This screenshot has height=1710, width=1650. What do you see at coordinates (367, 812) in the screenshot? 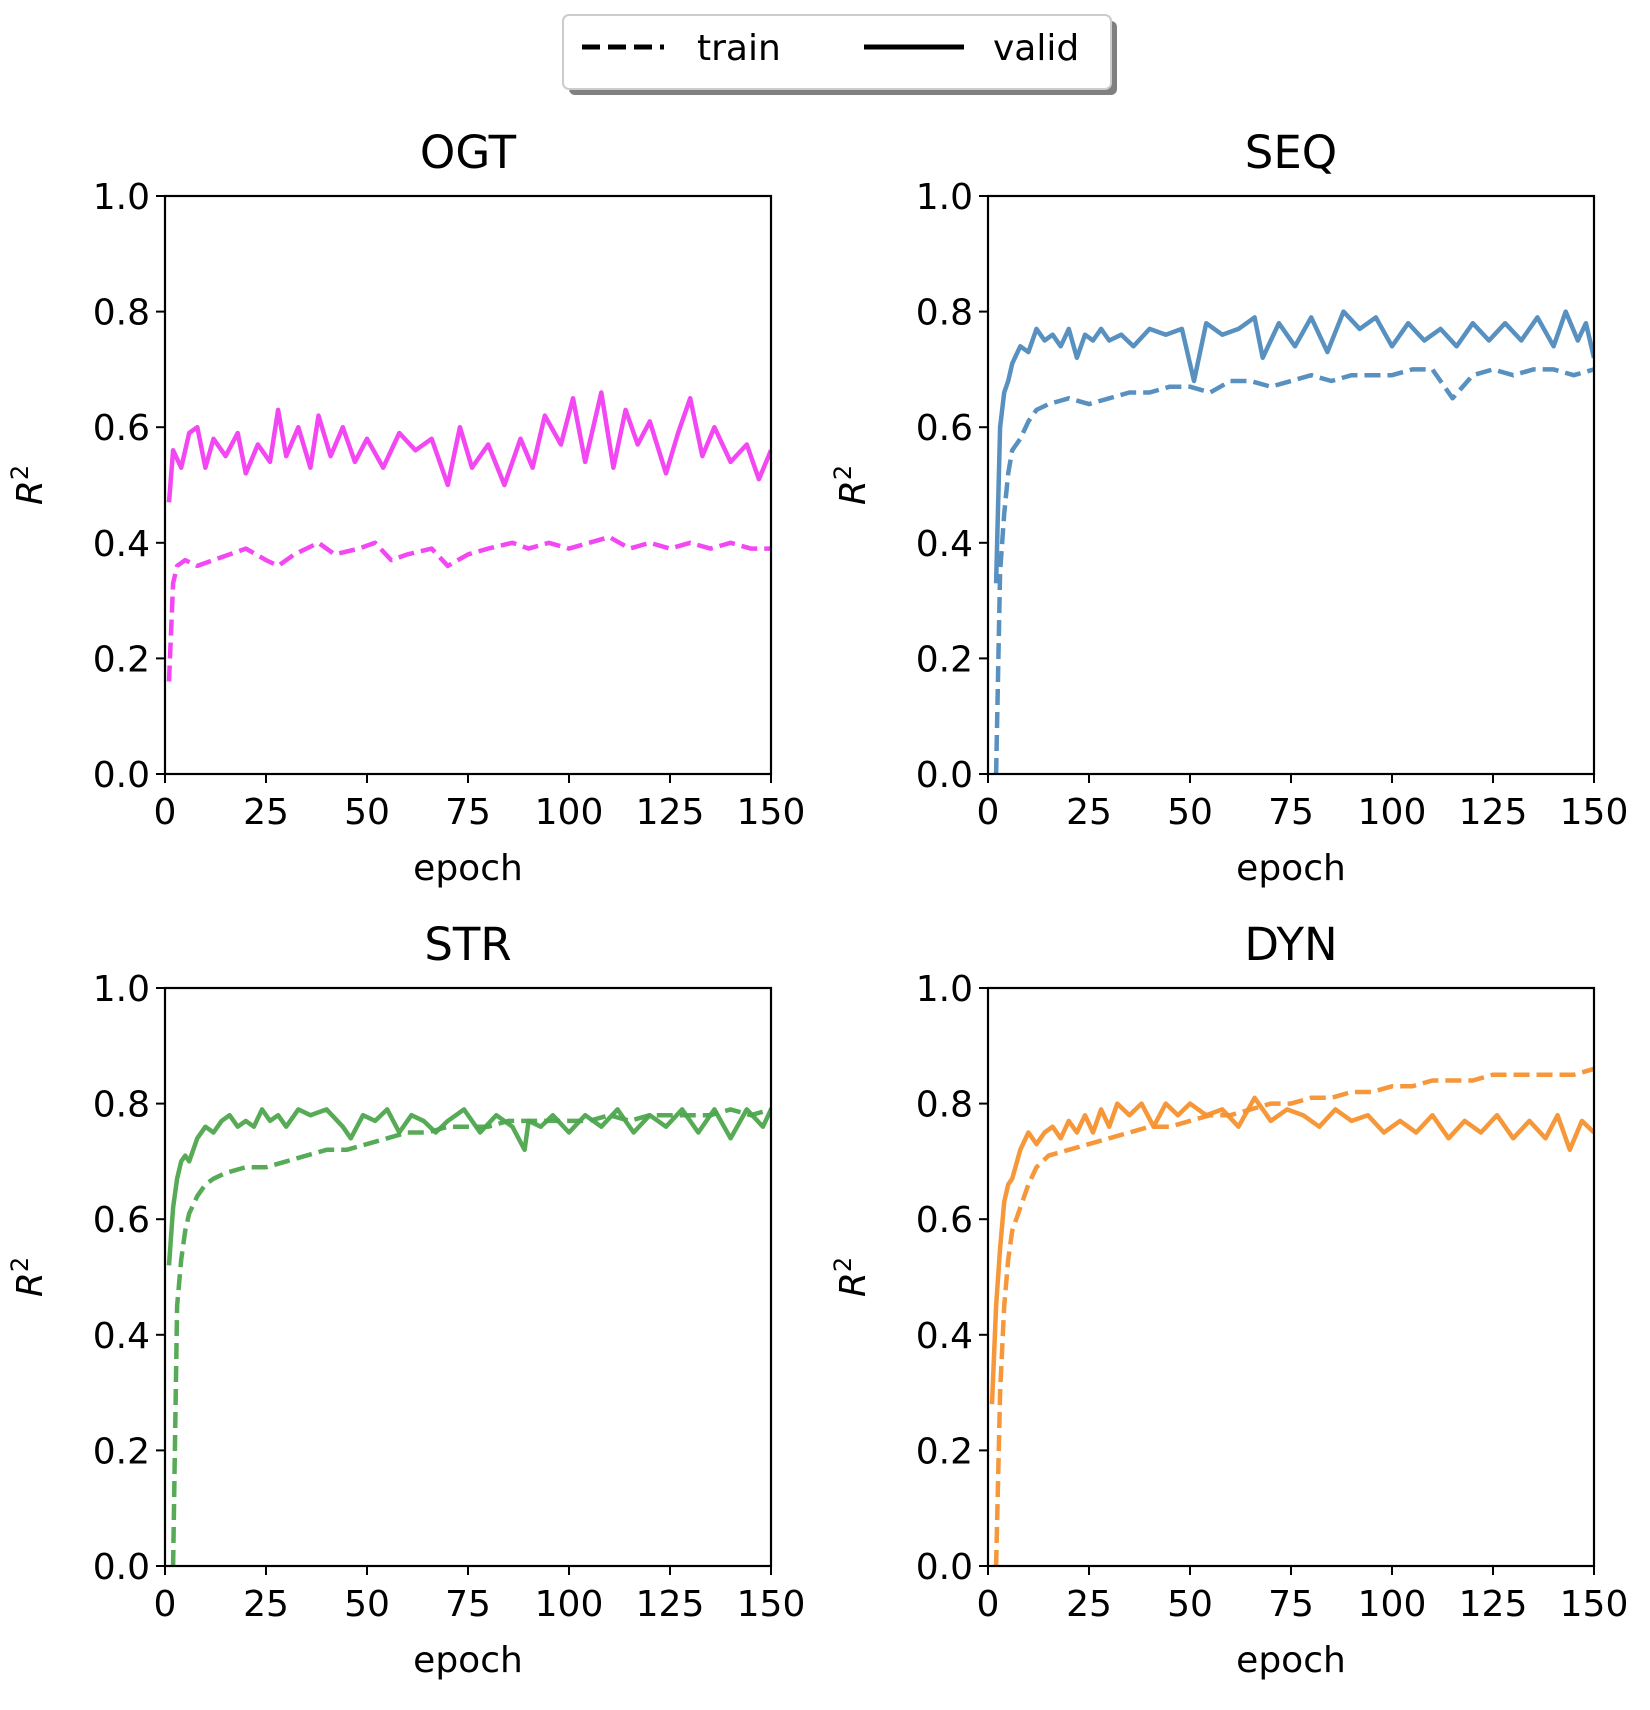
I see `x-tick-label-ogt-50: 50` at bounding box center [367, 812].